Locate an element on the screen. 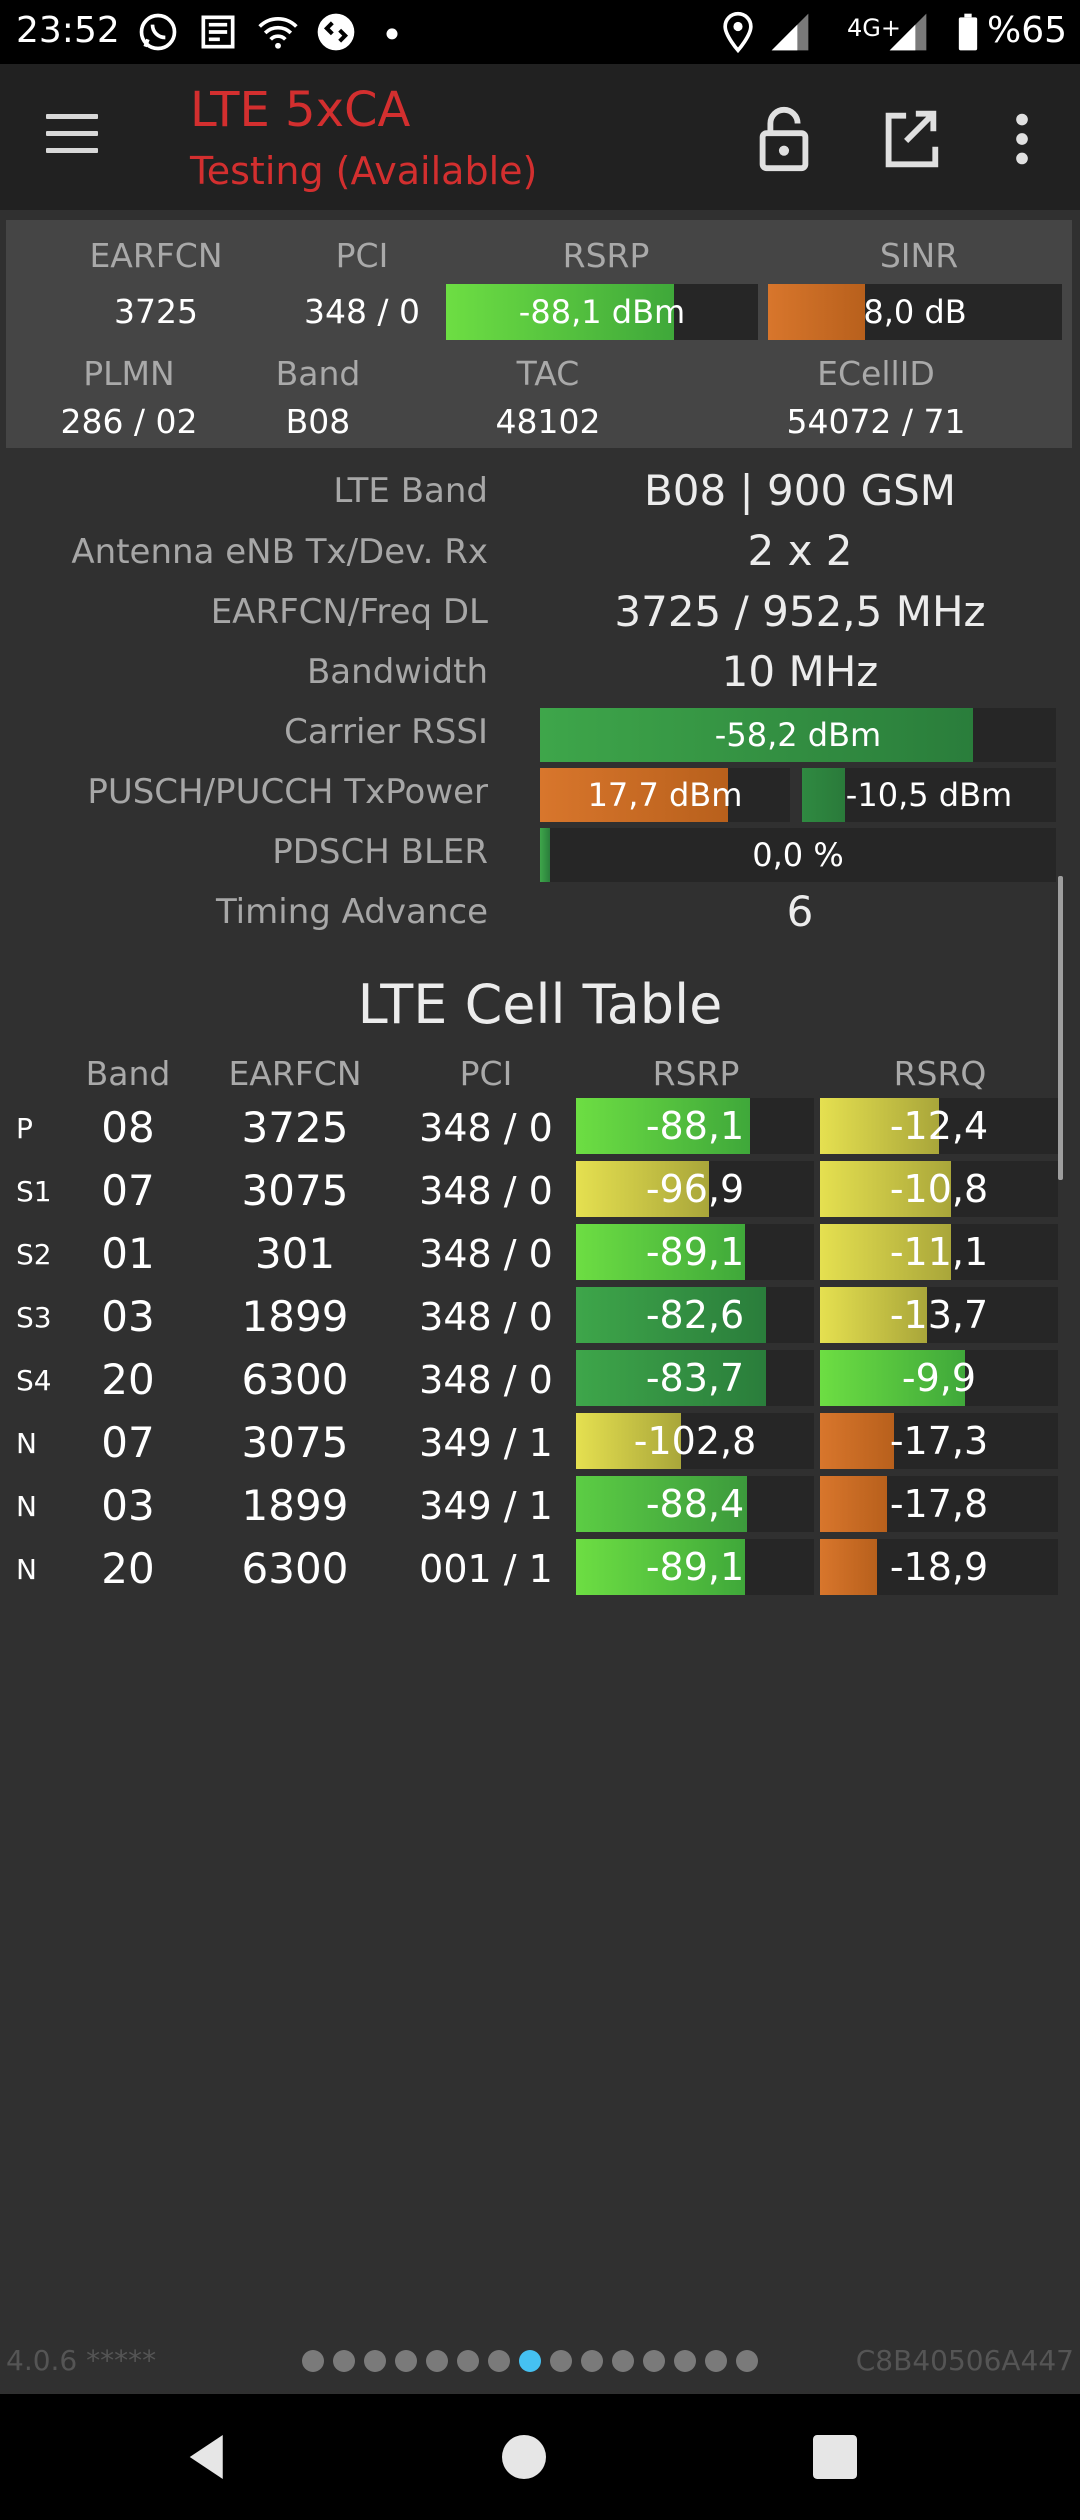 The height and width of the screenshot is (2520, 1080). app-bar: LTE 5xCA Testing (Available) is located at coordinates (540, 137).